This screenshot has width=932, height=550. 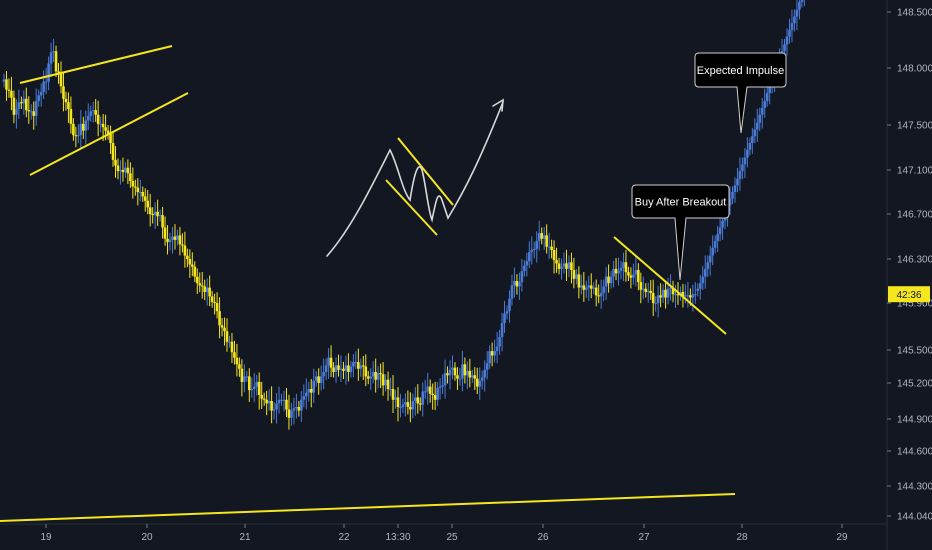 I want to click on y-tick-label: 147.500, so click(x=914, y=126).